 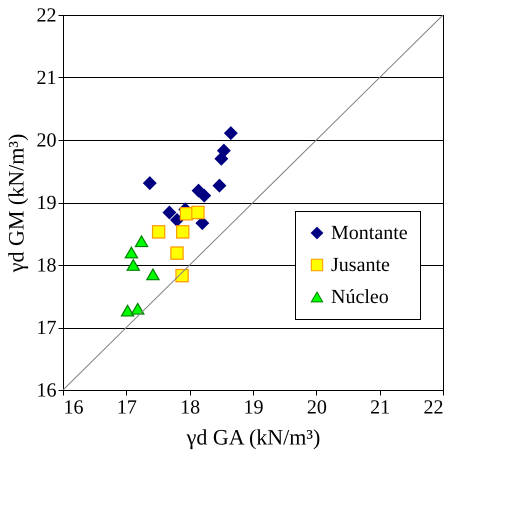 I want to click on y-tick-label: 16, so click(x=46, y=391).